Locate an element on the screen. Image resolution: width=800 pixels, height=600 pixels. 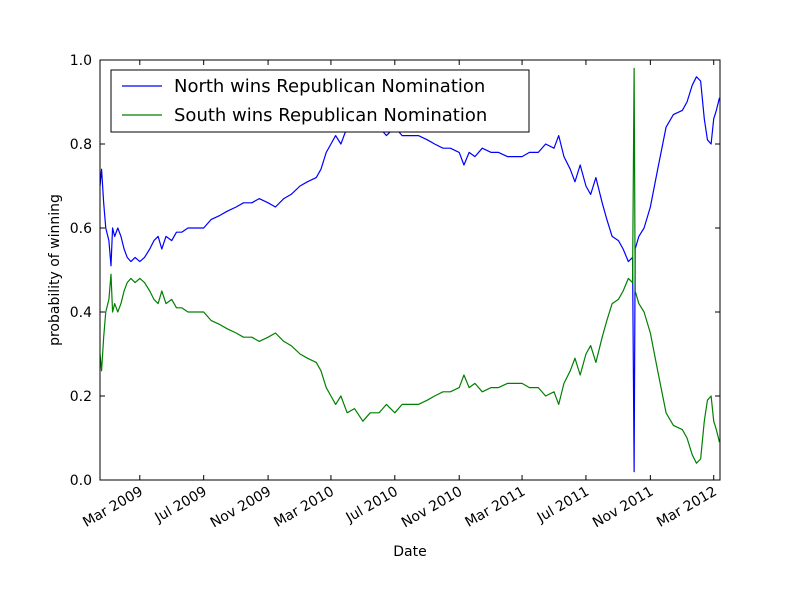
y-tick-label: 0.8 is located at coordinates (81, 145).